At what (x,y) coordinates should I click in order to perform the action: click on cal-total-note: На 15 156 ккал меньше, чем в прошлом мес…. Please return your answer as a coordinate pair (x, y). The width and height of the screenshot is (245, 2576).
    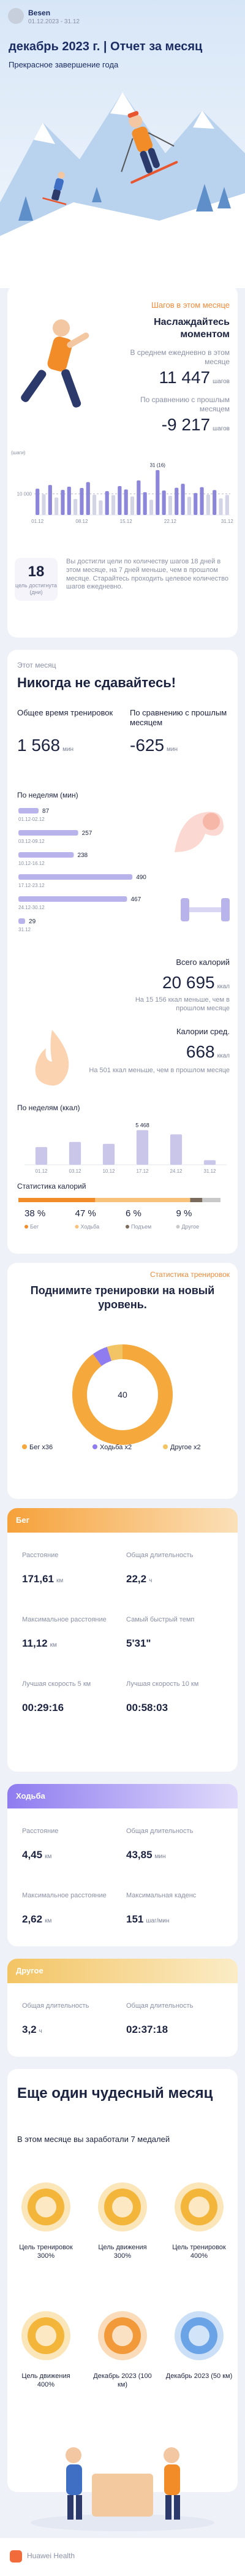
    Looking at the image, I should click on (183, 1004).